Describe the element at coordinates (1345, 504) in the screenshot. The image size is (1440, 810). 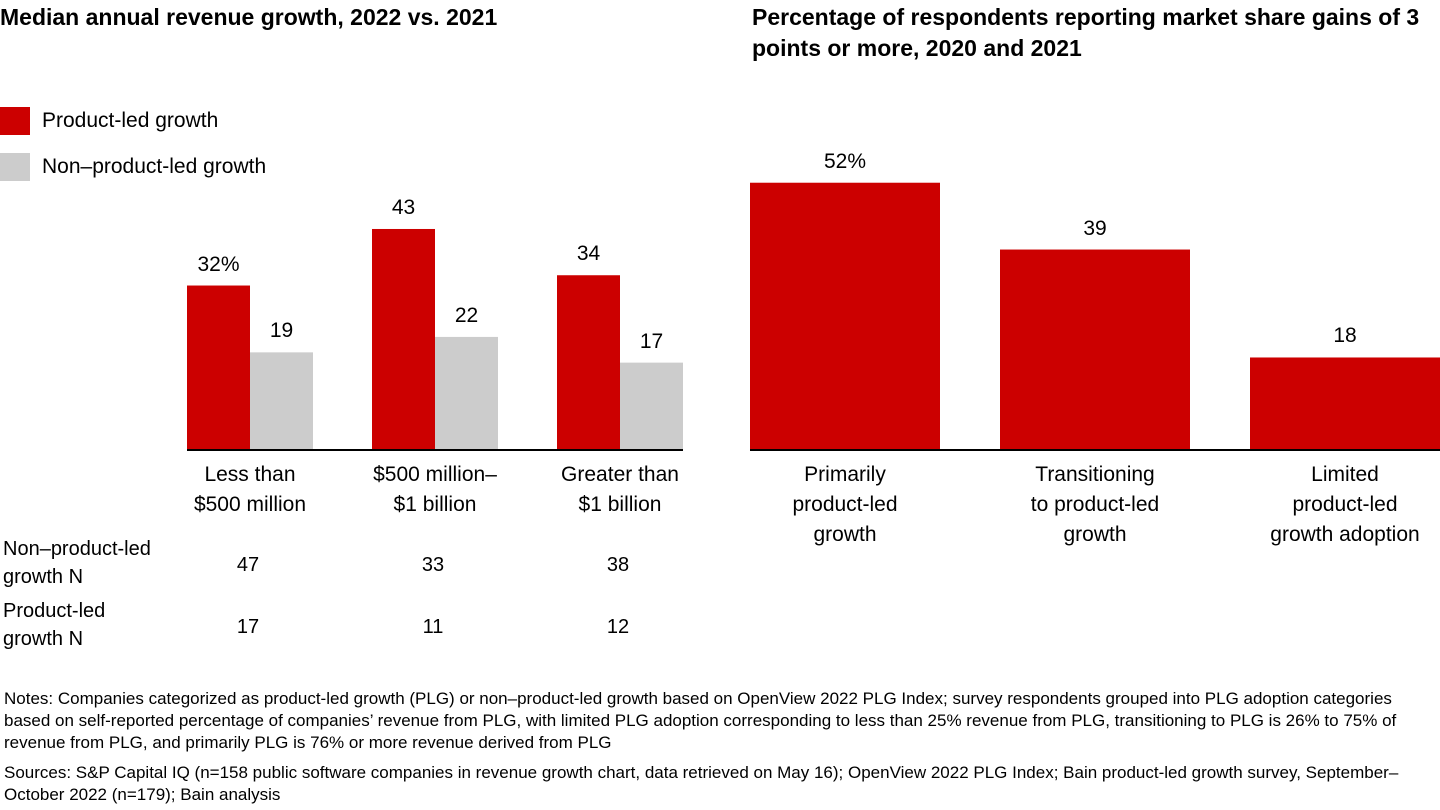
I see `x-tick-label: Limited product-led growth adoption` at that location.